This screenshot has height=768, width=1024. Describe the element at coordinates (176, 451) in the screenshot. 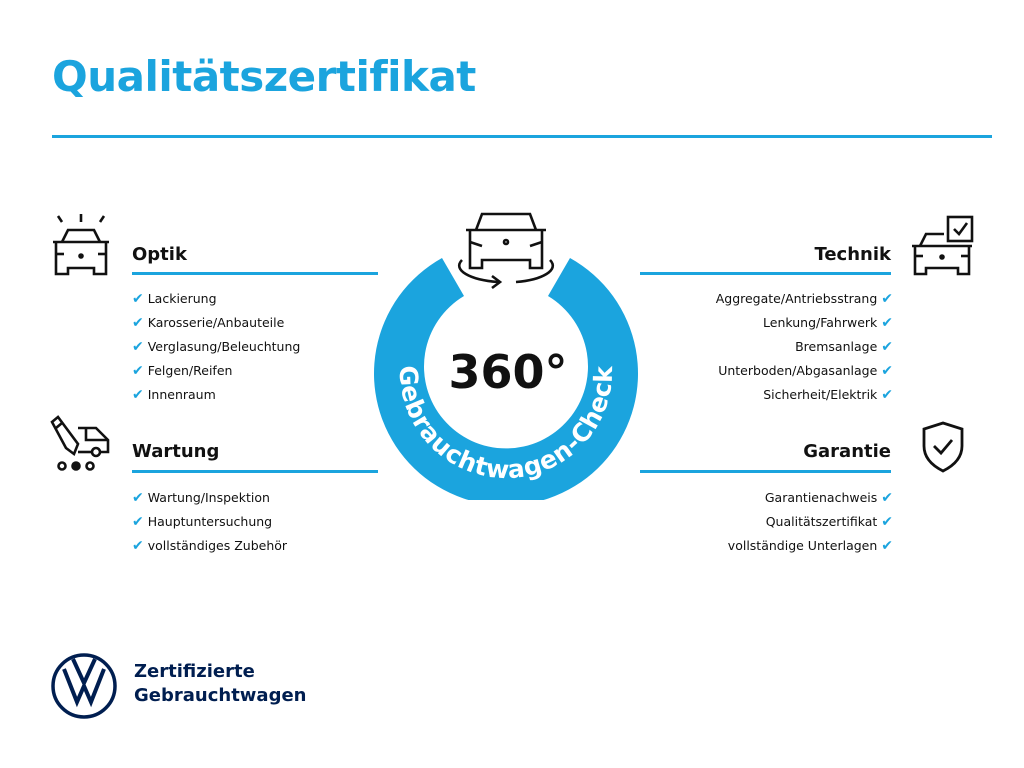

I see `section-title-wartung: Wartung` at that location.